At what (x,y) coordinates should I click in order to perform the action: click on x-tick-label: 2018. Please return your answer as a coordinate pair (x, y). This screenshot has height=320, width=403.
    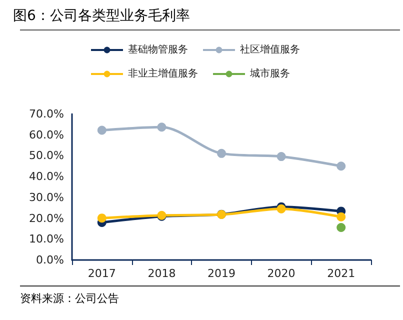
    Looking at the image, I should click on (162, 273).